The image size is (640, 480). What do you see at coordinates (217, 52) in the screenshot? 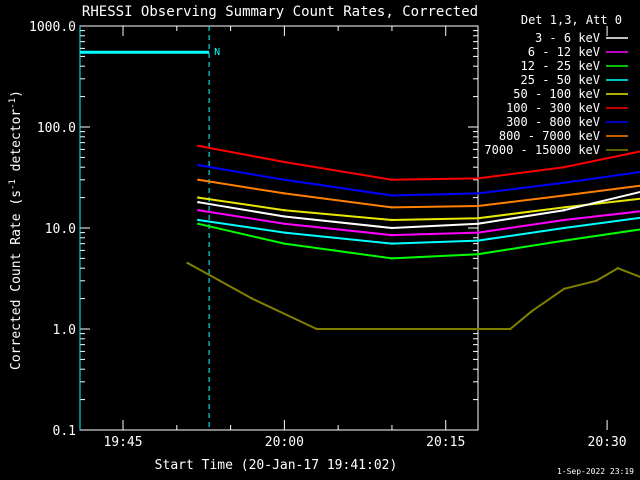
I see `flag-label-n: N` at bounding box center [217, 52].